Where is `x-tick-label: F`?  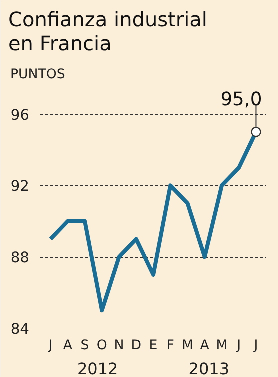
x-tick-label: F is located at coordinates (170, 346).